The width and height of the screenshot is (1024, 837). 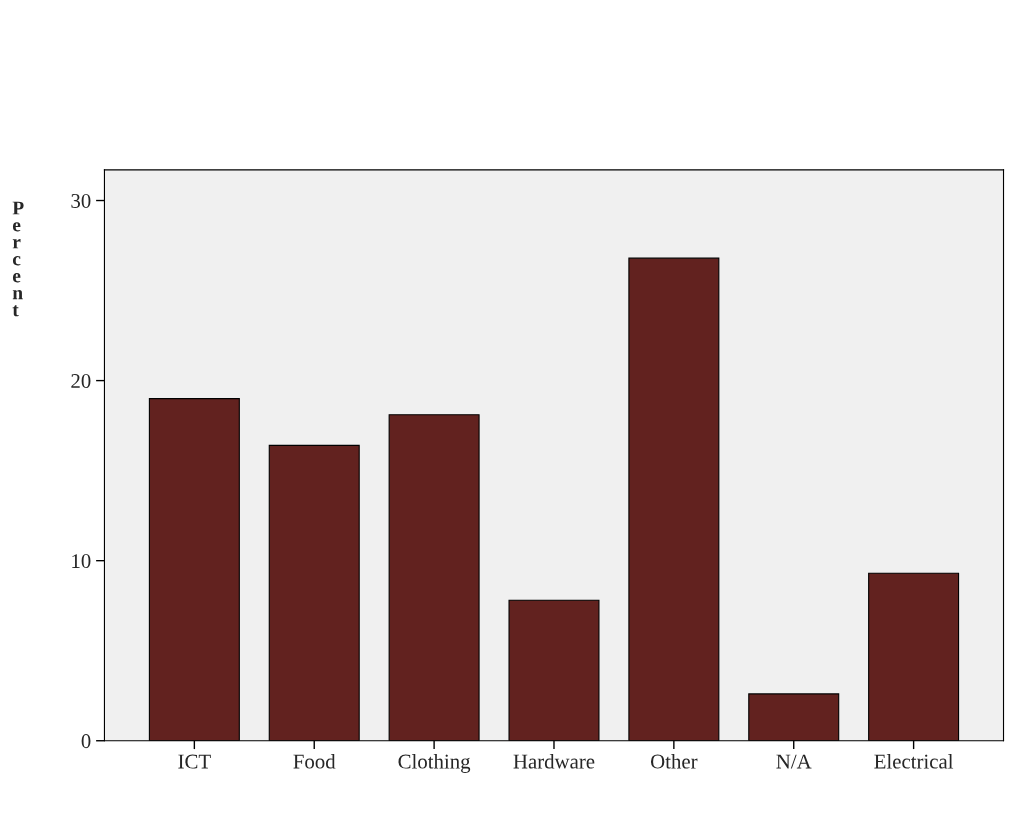 I want to click on x-tick-label: Hardware, so click(x=554, y=761).